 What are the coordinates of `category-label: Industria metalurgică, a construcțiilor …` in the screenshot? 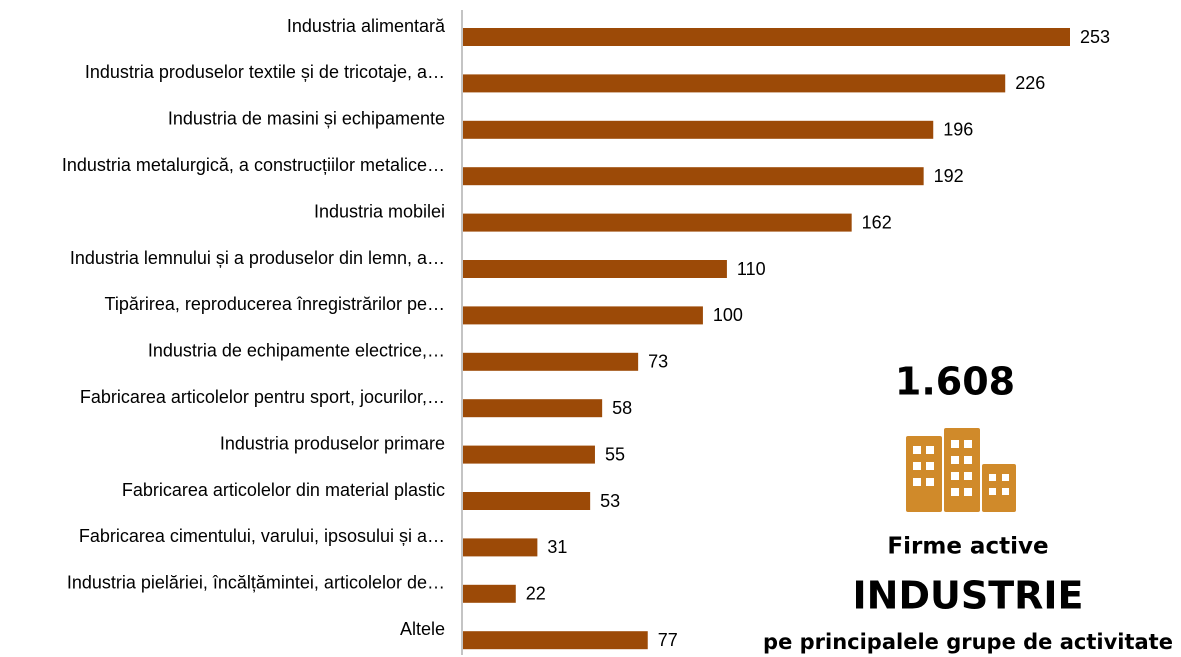 It's located at (253, 165).